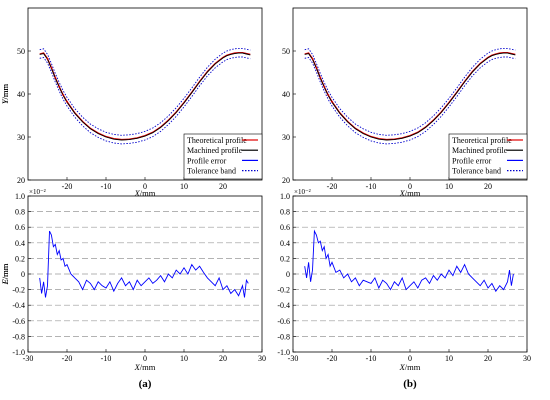 The image size is (550, 400). Describe the element at coordinates (449, 186) in the screenshot. I see `panel-b-profile-xtick-label: 10` at that location.